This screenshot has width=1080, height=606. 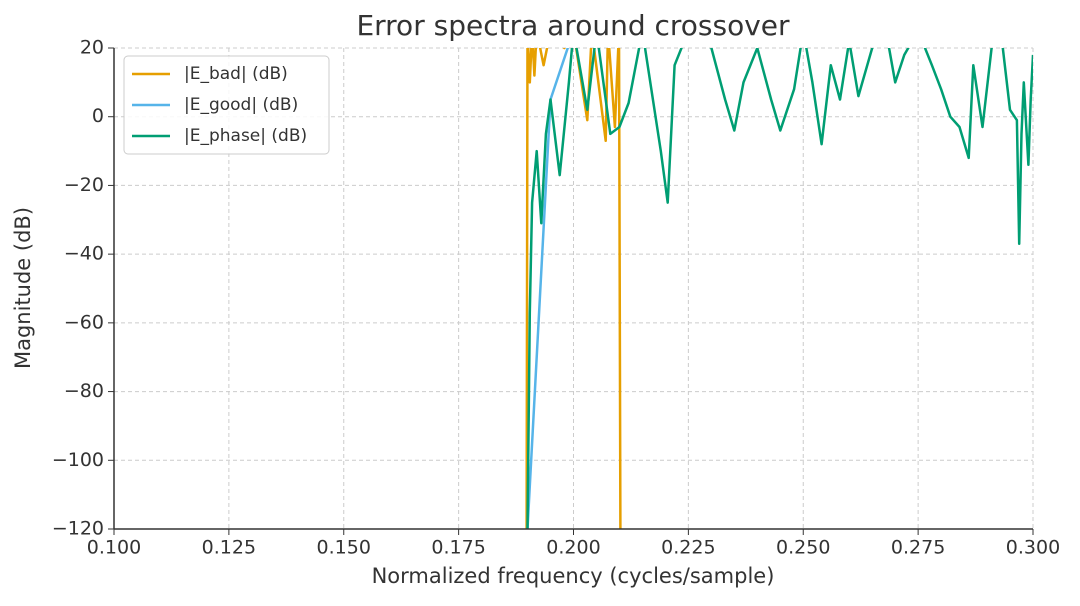 I want to click on y-tick-label: 0, so click(x=98, y=116).